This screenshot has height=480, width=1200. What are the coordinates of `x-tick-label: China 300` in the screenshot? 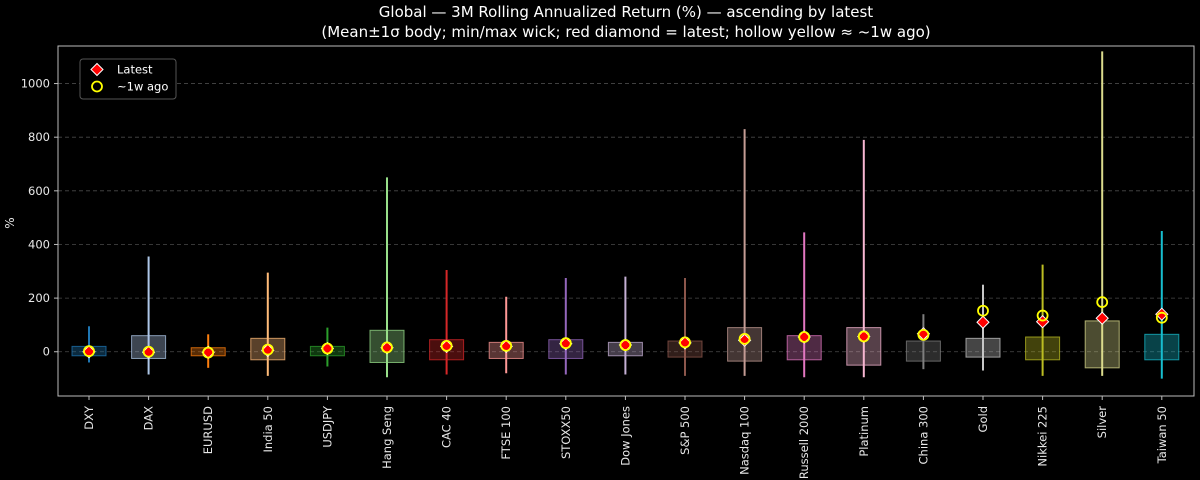 It's located at (923, 435).